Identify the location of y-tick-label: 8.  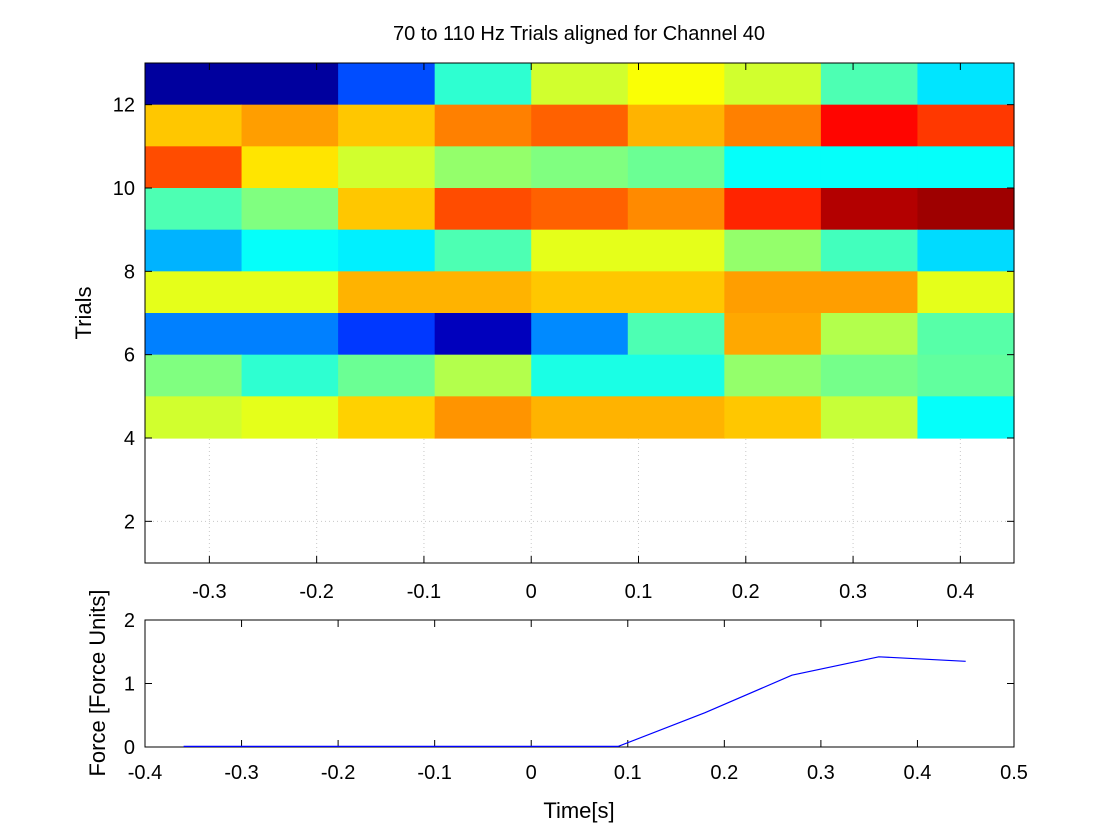
(129, 272).